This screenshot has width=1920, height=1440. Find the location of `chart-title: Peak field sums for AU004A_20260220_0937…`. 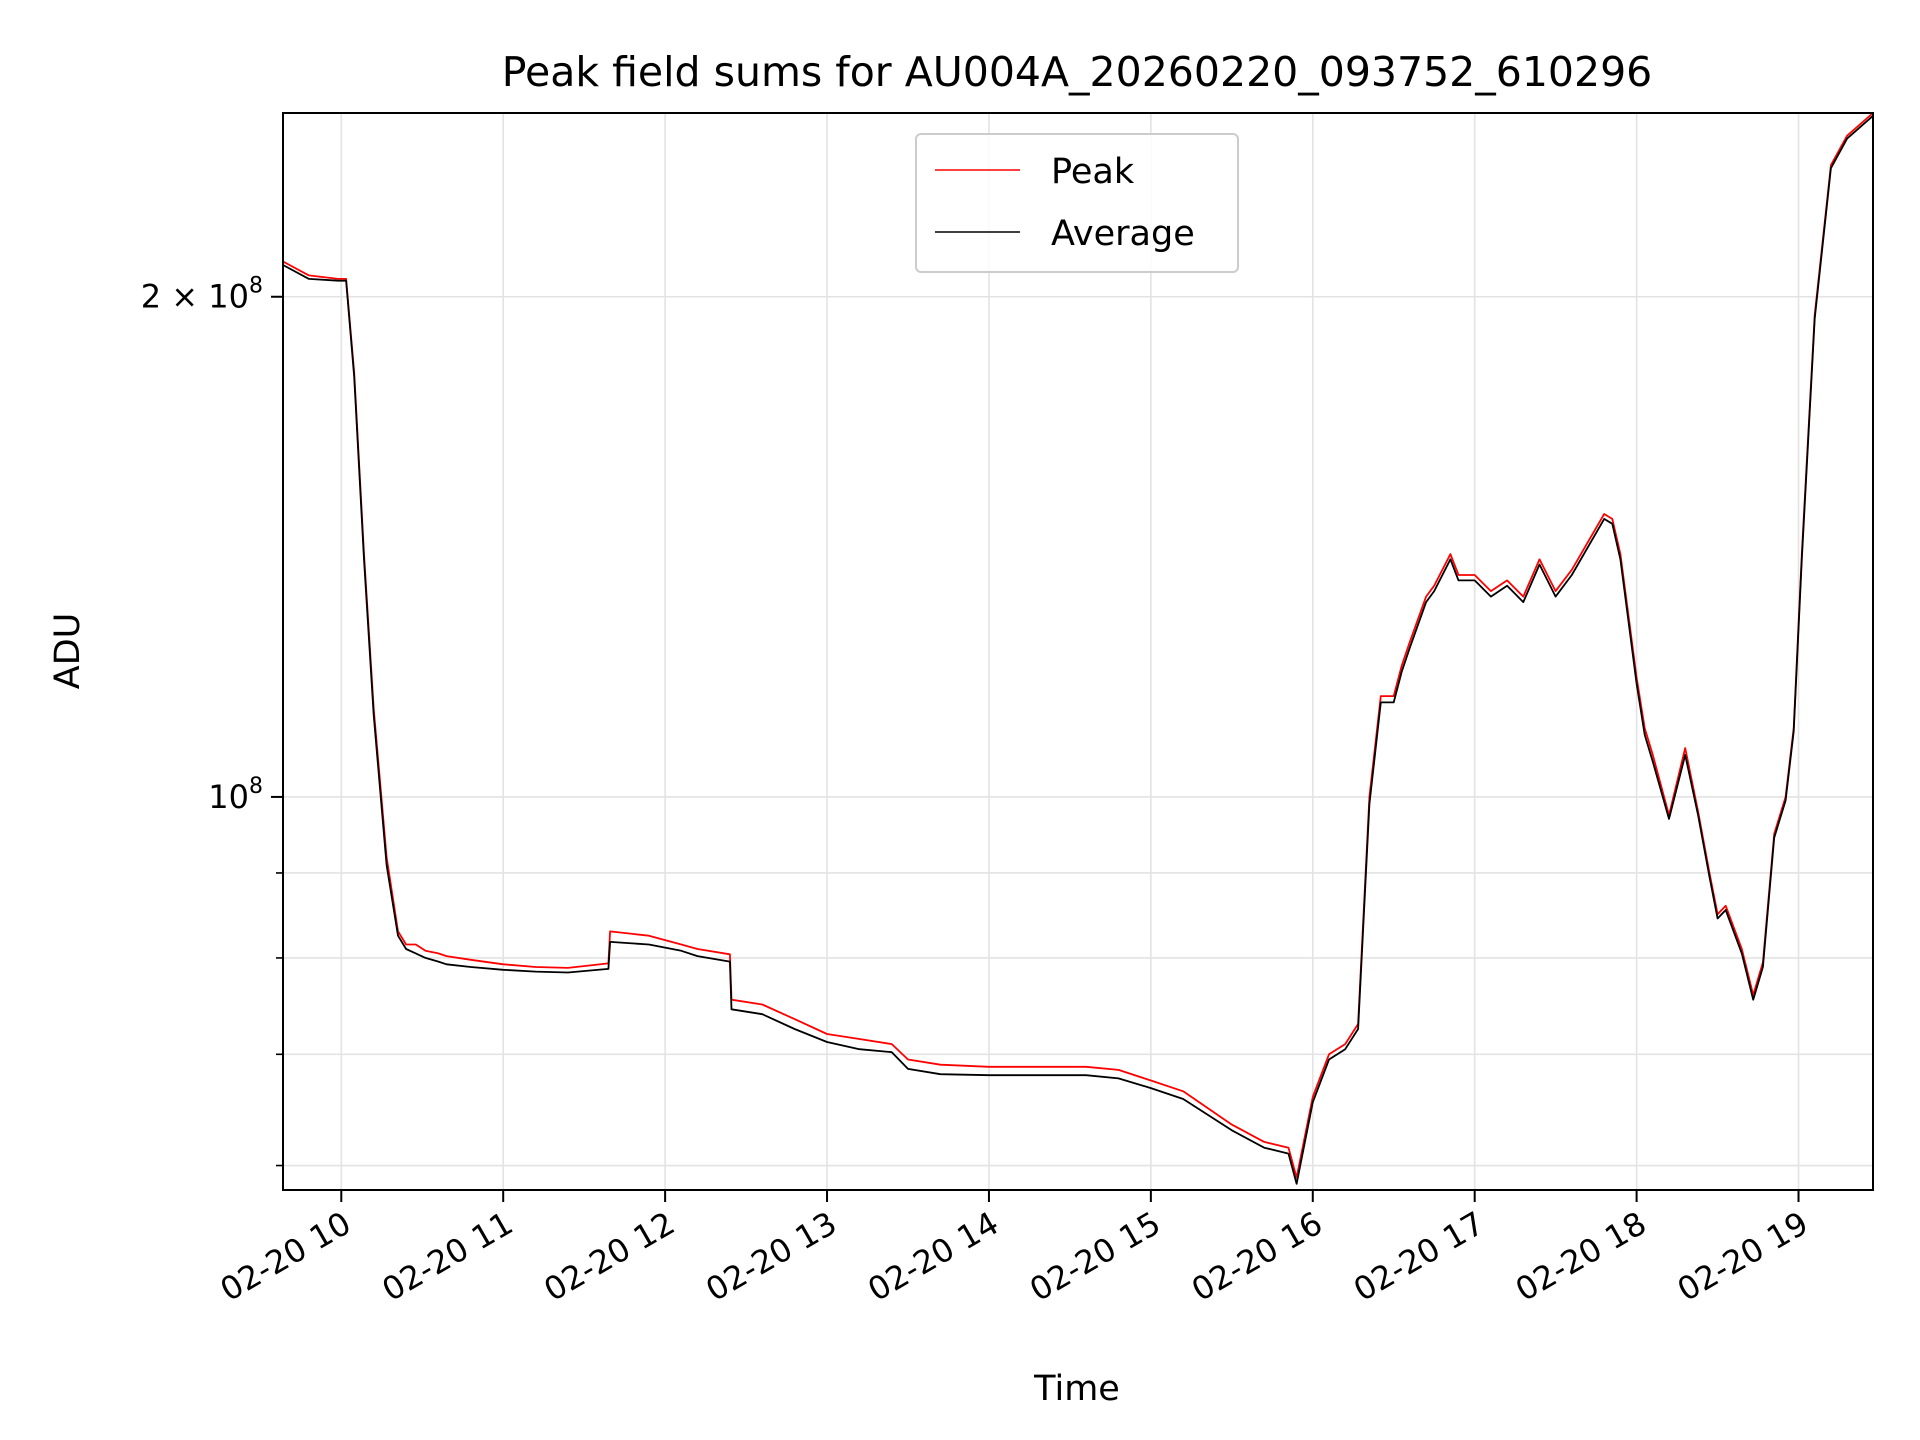

chart-title: Peak field sums for AU004A_20260220_0937… is located at coordinates (1077, 72).